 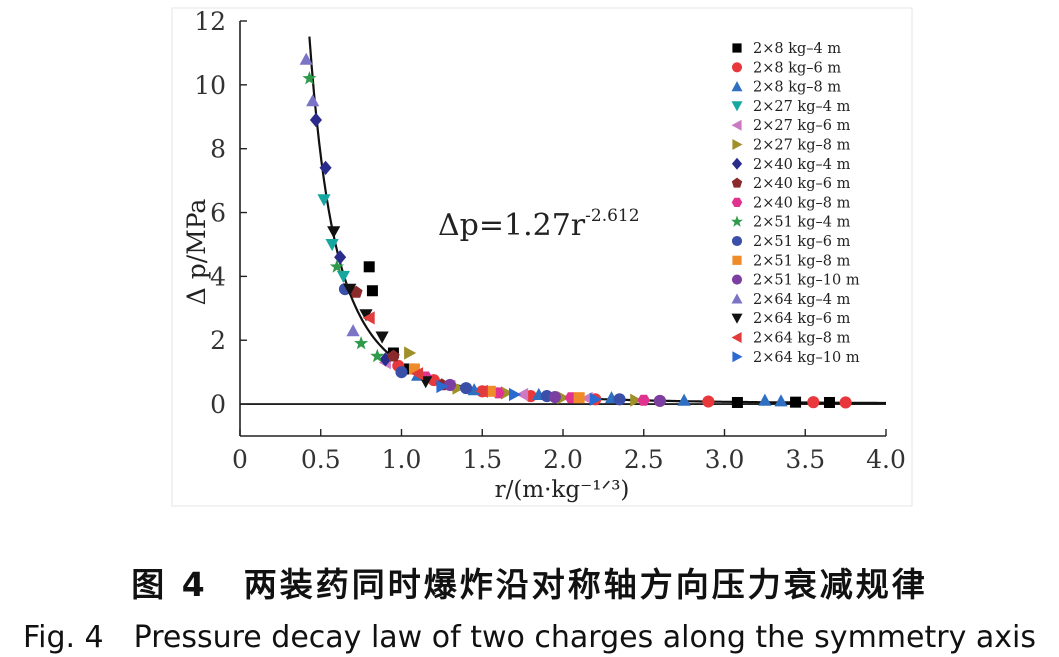 What do you see at coordinates (797, 68) in the screenshot?
I see `legend-label: 2×8 kg–6 m` at bounding box center [797, 68].